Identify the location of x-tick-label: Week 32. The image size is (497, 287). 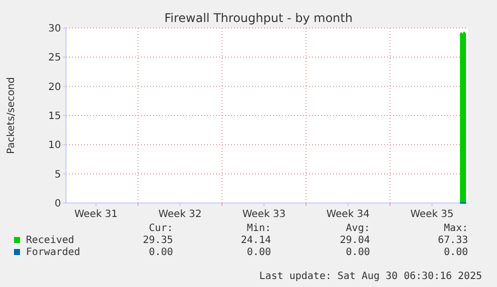
(180, 214).